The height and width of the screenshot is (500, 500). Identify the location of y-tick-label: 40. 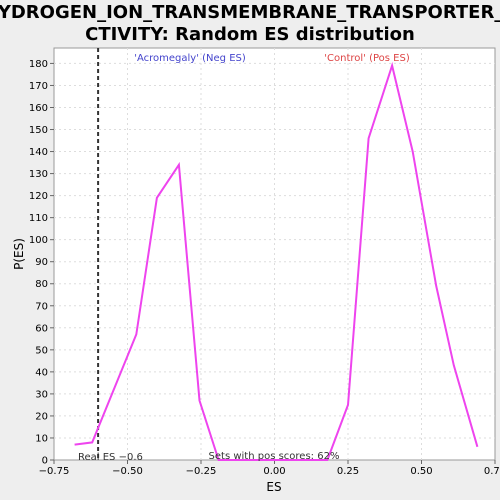
(41, 372).